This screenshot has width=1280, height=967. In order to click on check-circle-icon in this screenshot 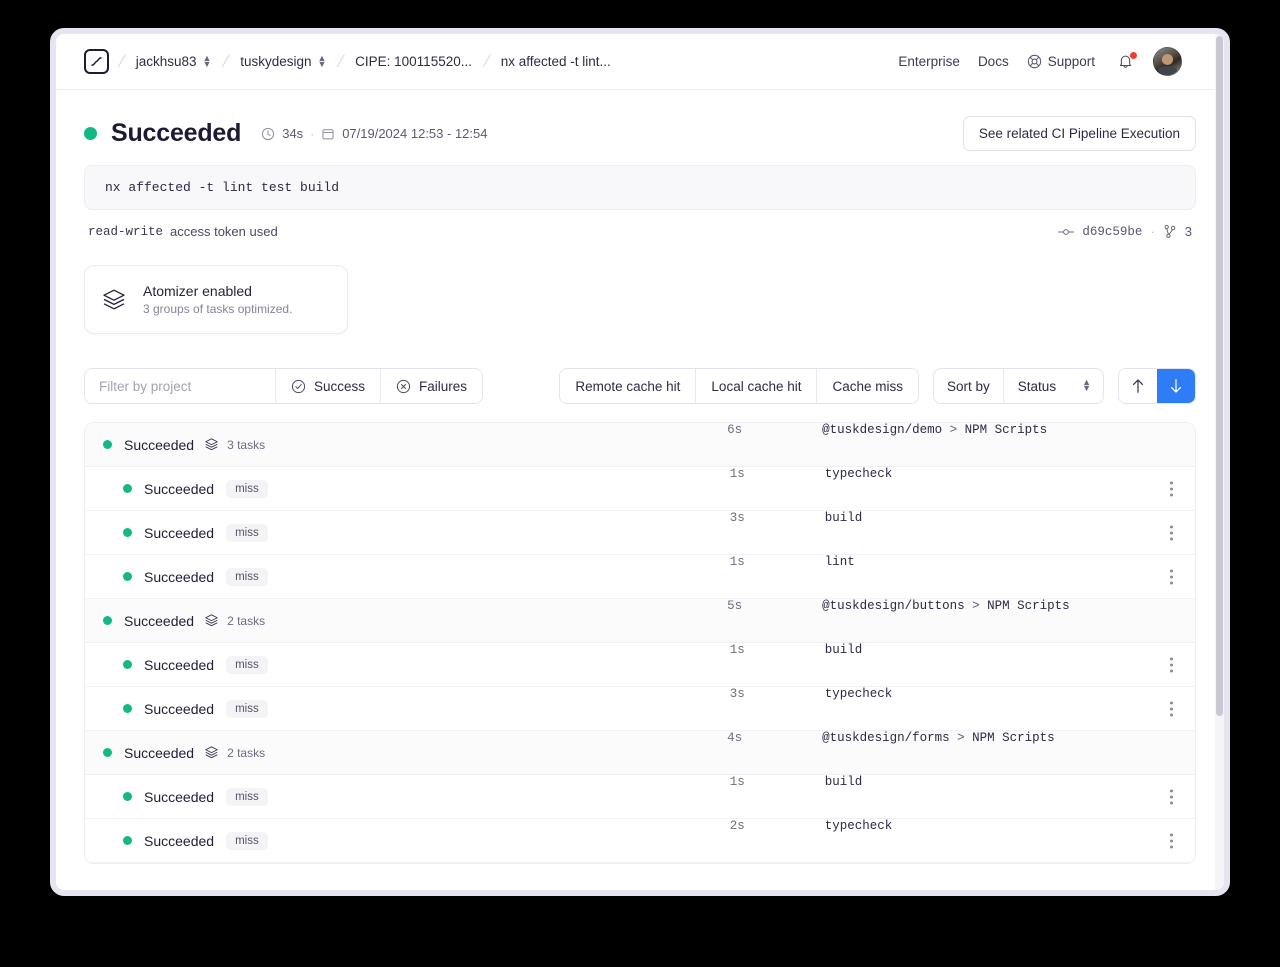, I will do `click(298, 386)`.